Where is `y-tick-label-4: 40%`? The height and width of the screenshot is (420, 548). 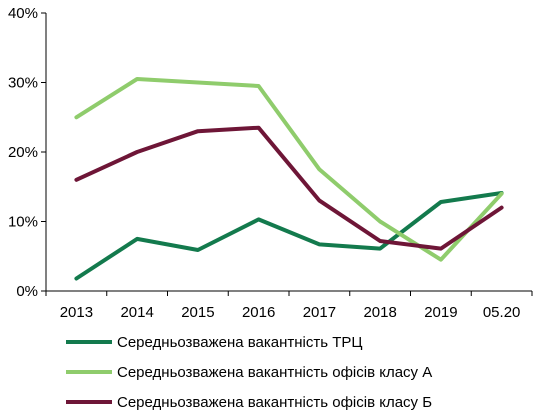
y-tick-label-4: 40% is located at coordinates (23, 13).